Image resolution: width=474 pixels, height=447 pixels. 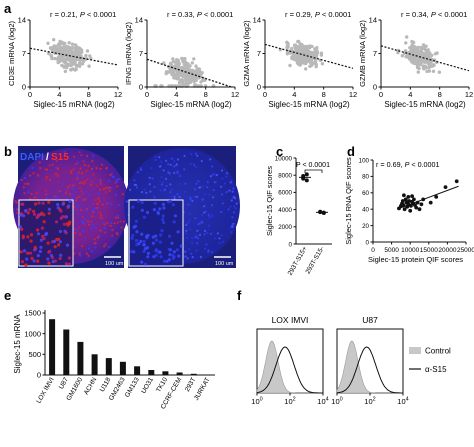 What do you see at coordinates (162, 384) in the screenshot?
I see `category-label: TK10` at bounding box center [162, 384].